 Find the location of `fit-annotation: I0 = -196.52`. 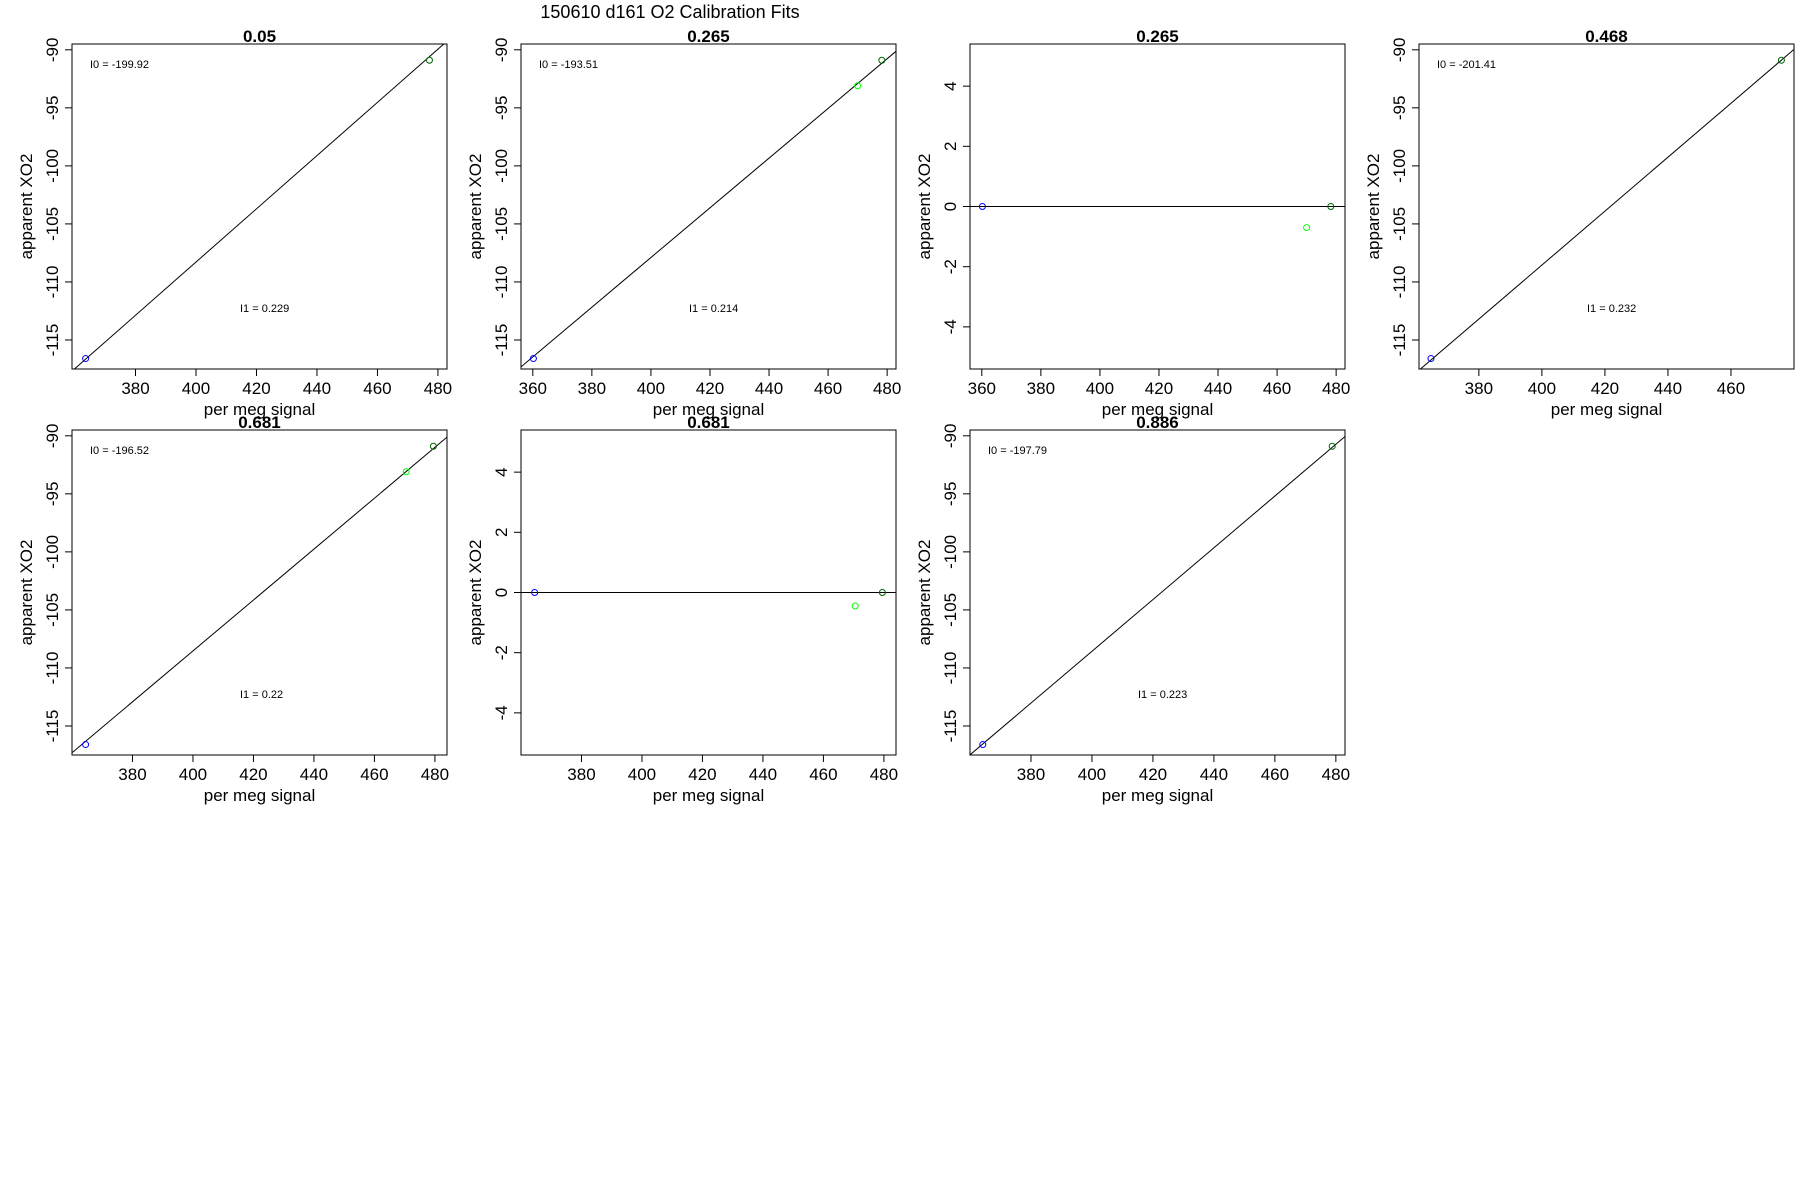

fit-annotation: I0 = -196.52 is located at coordinates (119, 451).